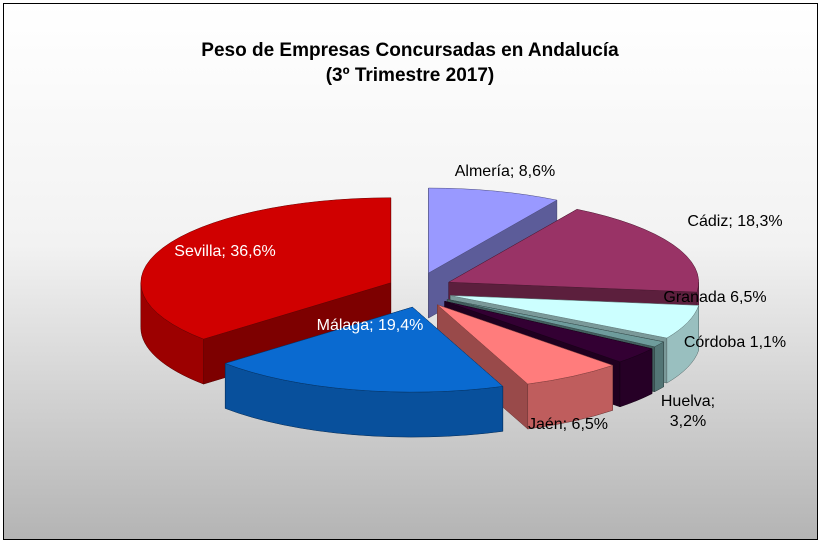 Image resolution: width=822 pixels, height=544 pixels. Describe the element at coordinates (370, 325) in the screenshot. I see `data-label: Málaga; 19,4%` at that location.